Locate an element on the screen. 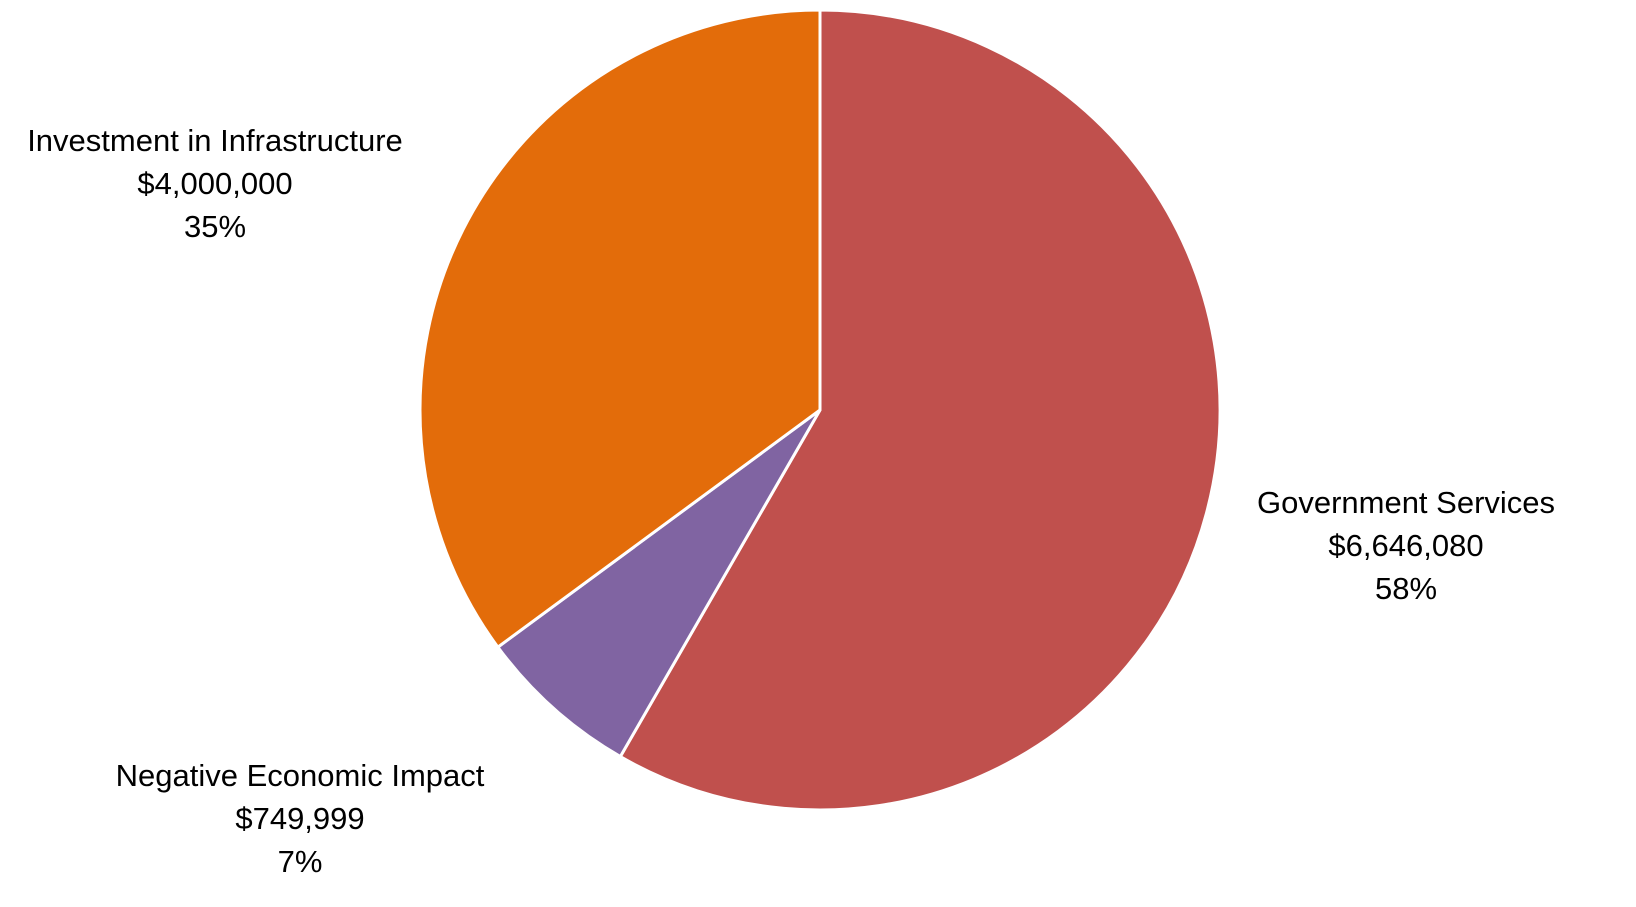 This screenshot has width=1636, height=907. data-label-government-services-value: $6,646,080 is located at coordinates (1405, 545).